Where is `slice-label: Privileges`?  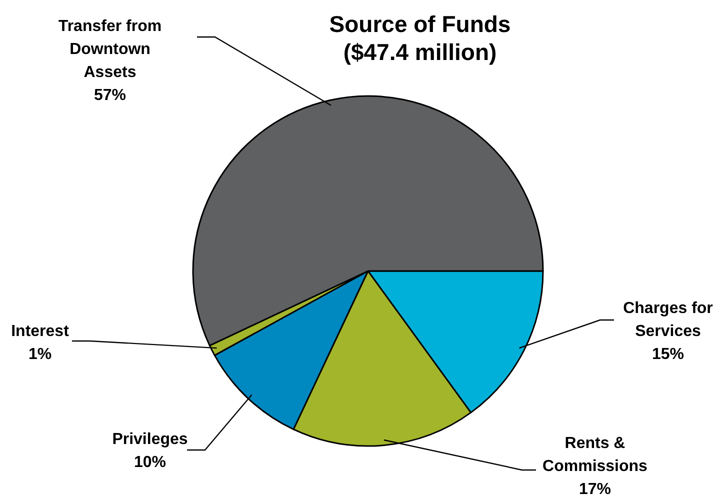
slice-label: Privileges is located at coordinates (150, 439).